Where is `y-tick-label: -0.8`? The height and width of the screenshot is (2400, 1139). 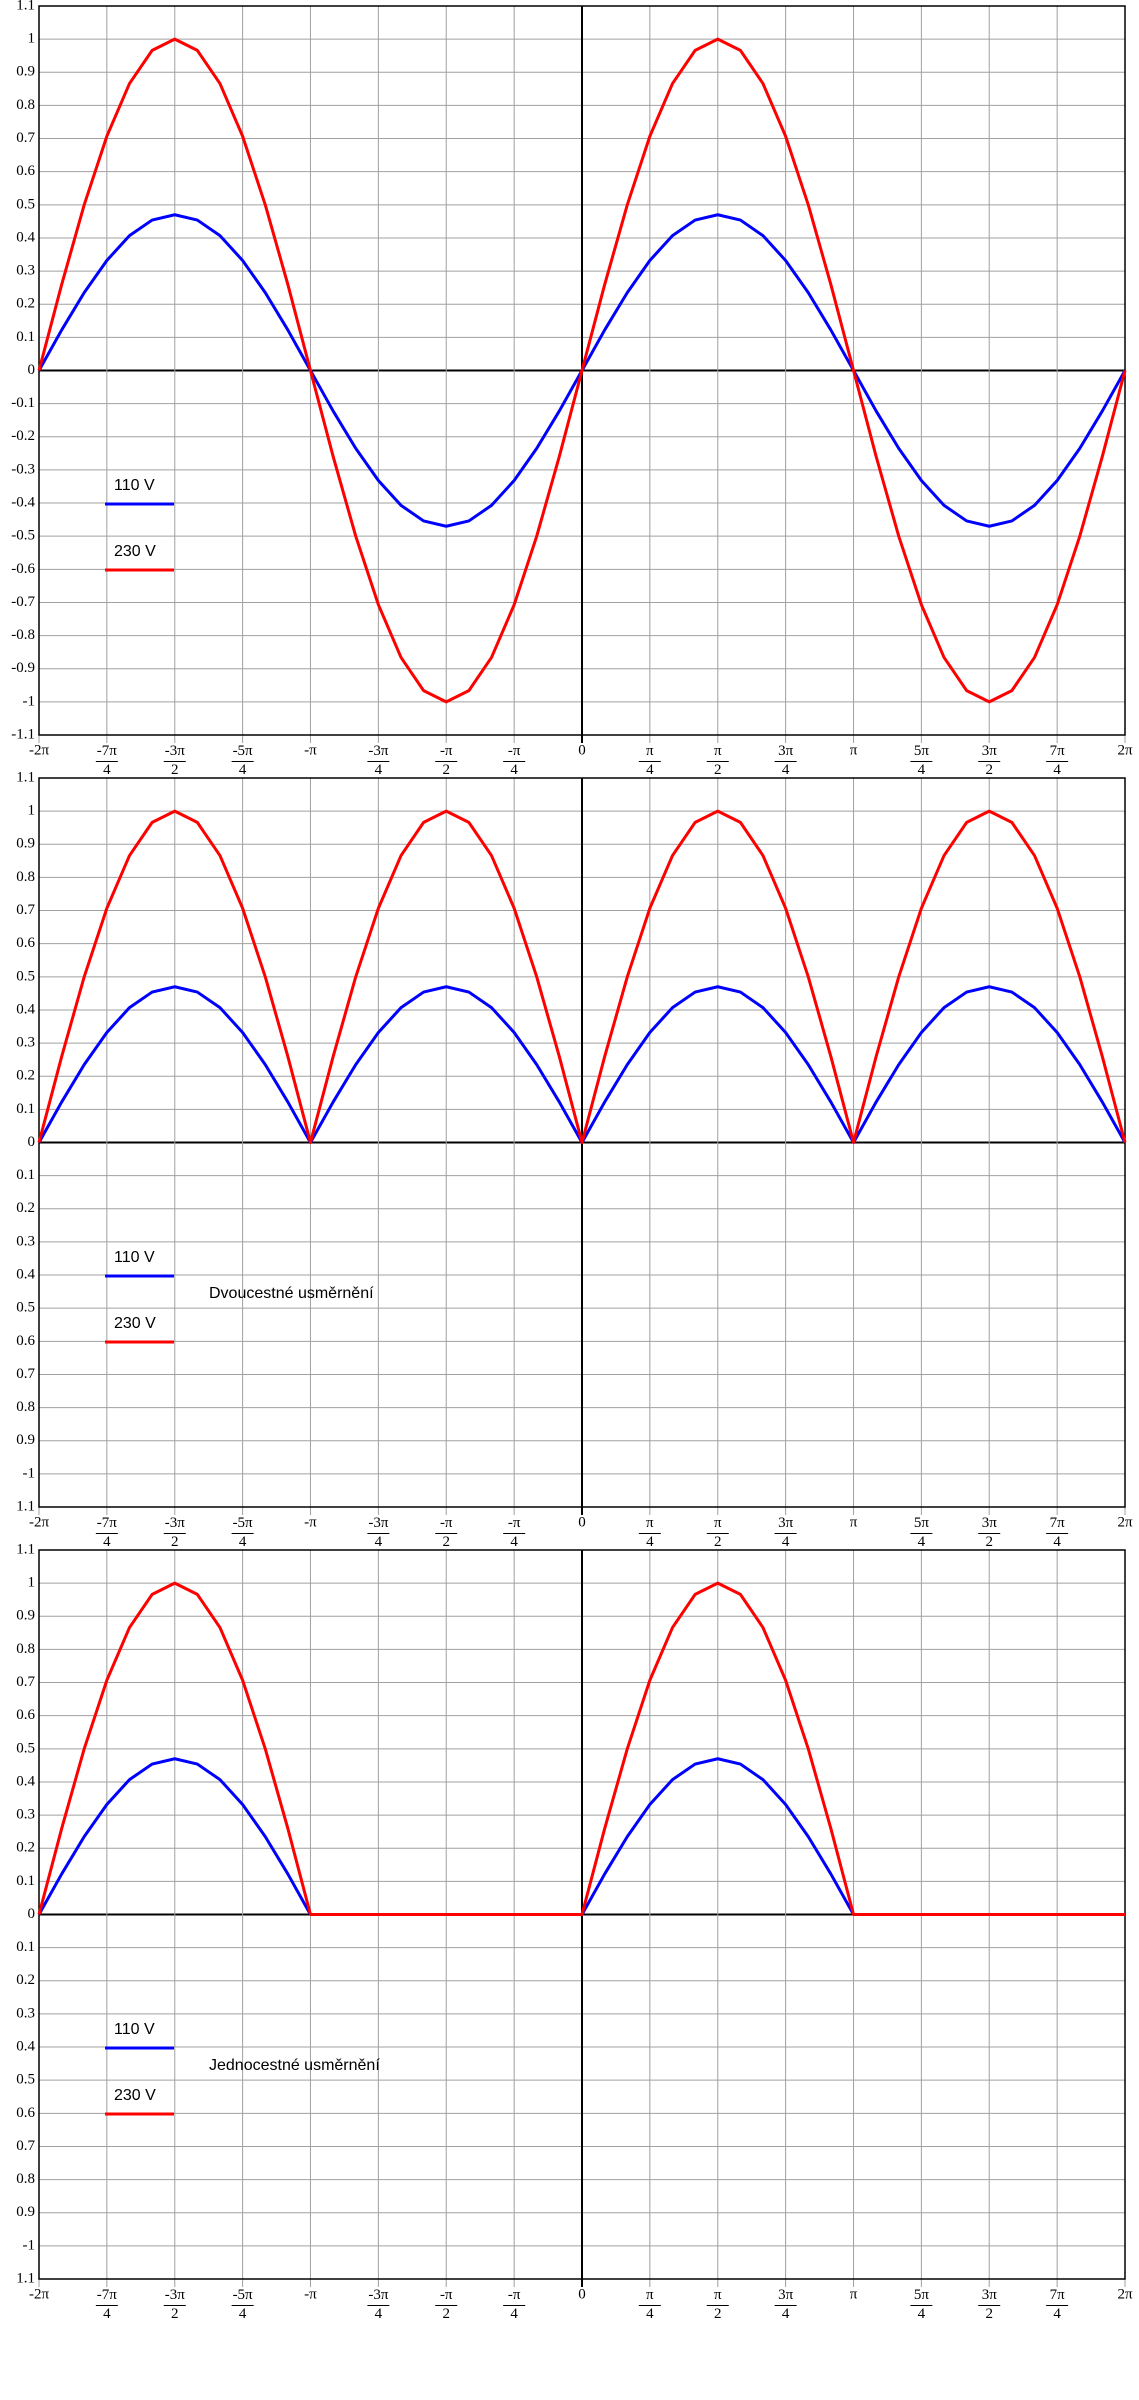
y-tick-label: -0.8 is located at coordinates (23, 635).